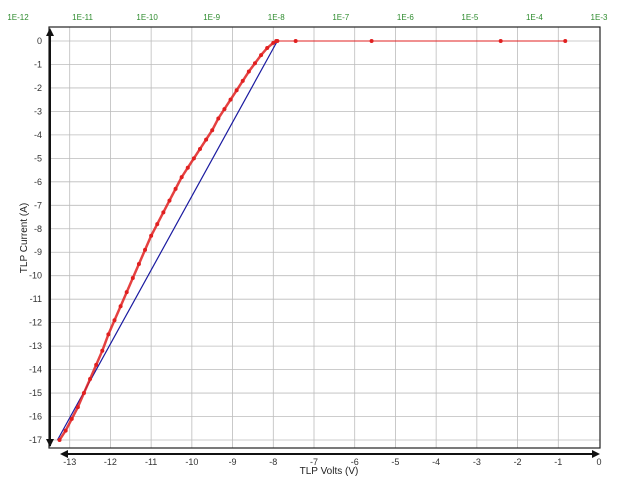 The height and width of the screenshot is (479, 619). I want to click on x-tick-label: -4, so click(436, 462).